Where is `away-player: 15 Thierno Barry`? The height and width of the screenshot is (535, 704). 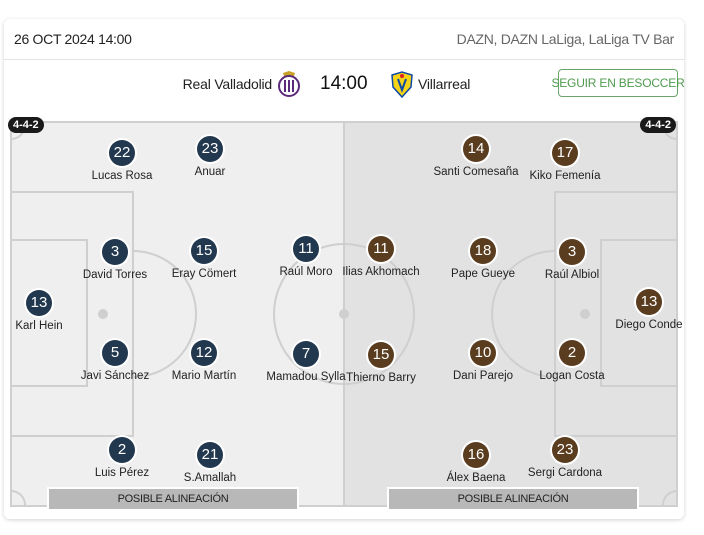
away-player: 15 Thierno Barry is located at coordinates (381, 363).